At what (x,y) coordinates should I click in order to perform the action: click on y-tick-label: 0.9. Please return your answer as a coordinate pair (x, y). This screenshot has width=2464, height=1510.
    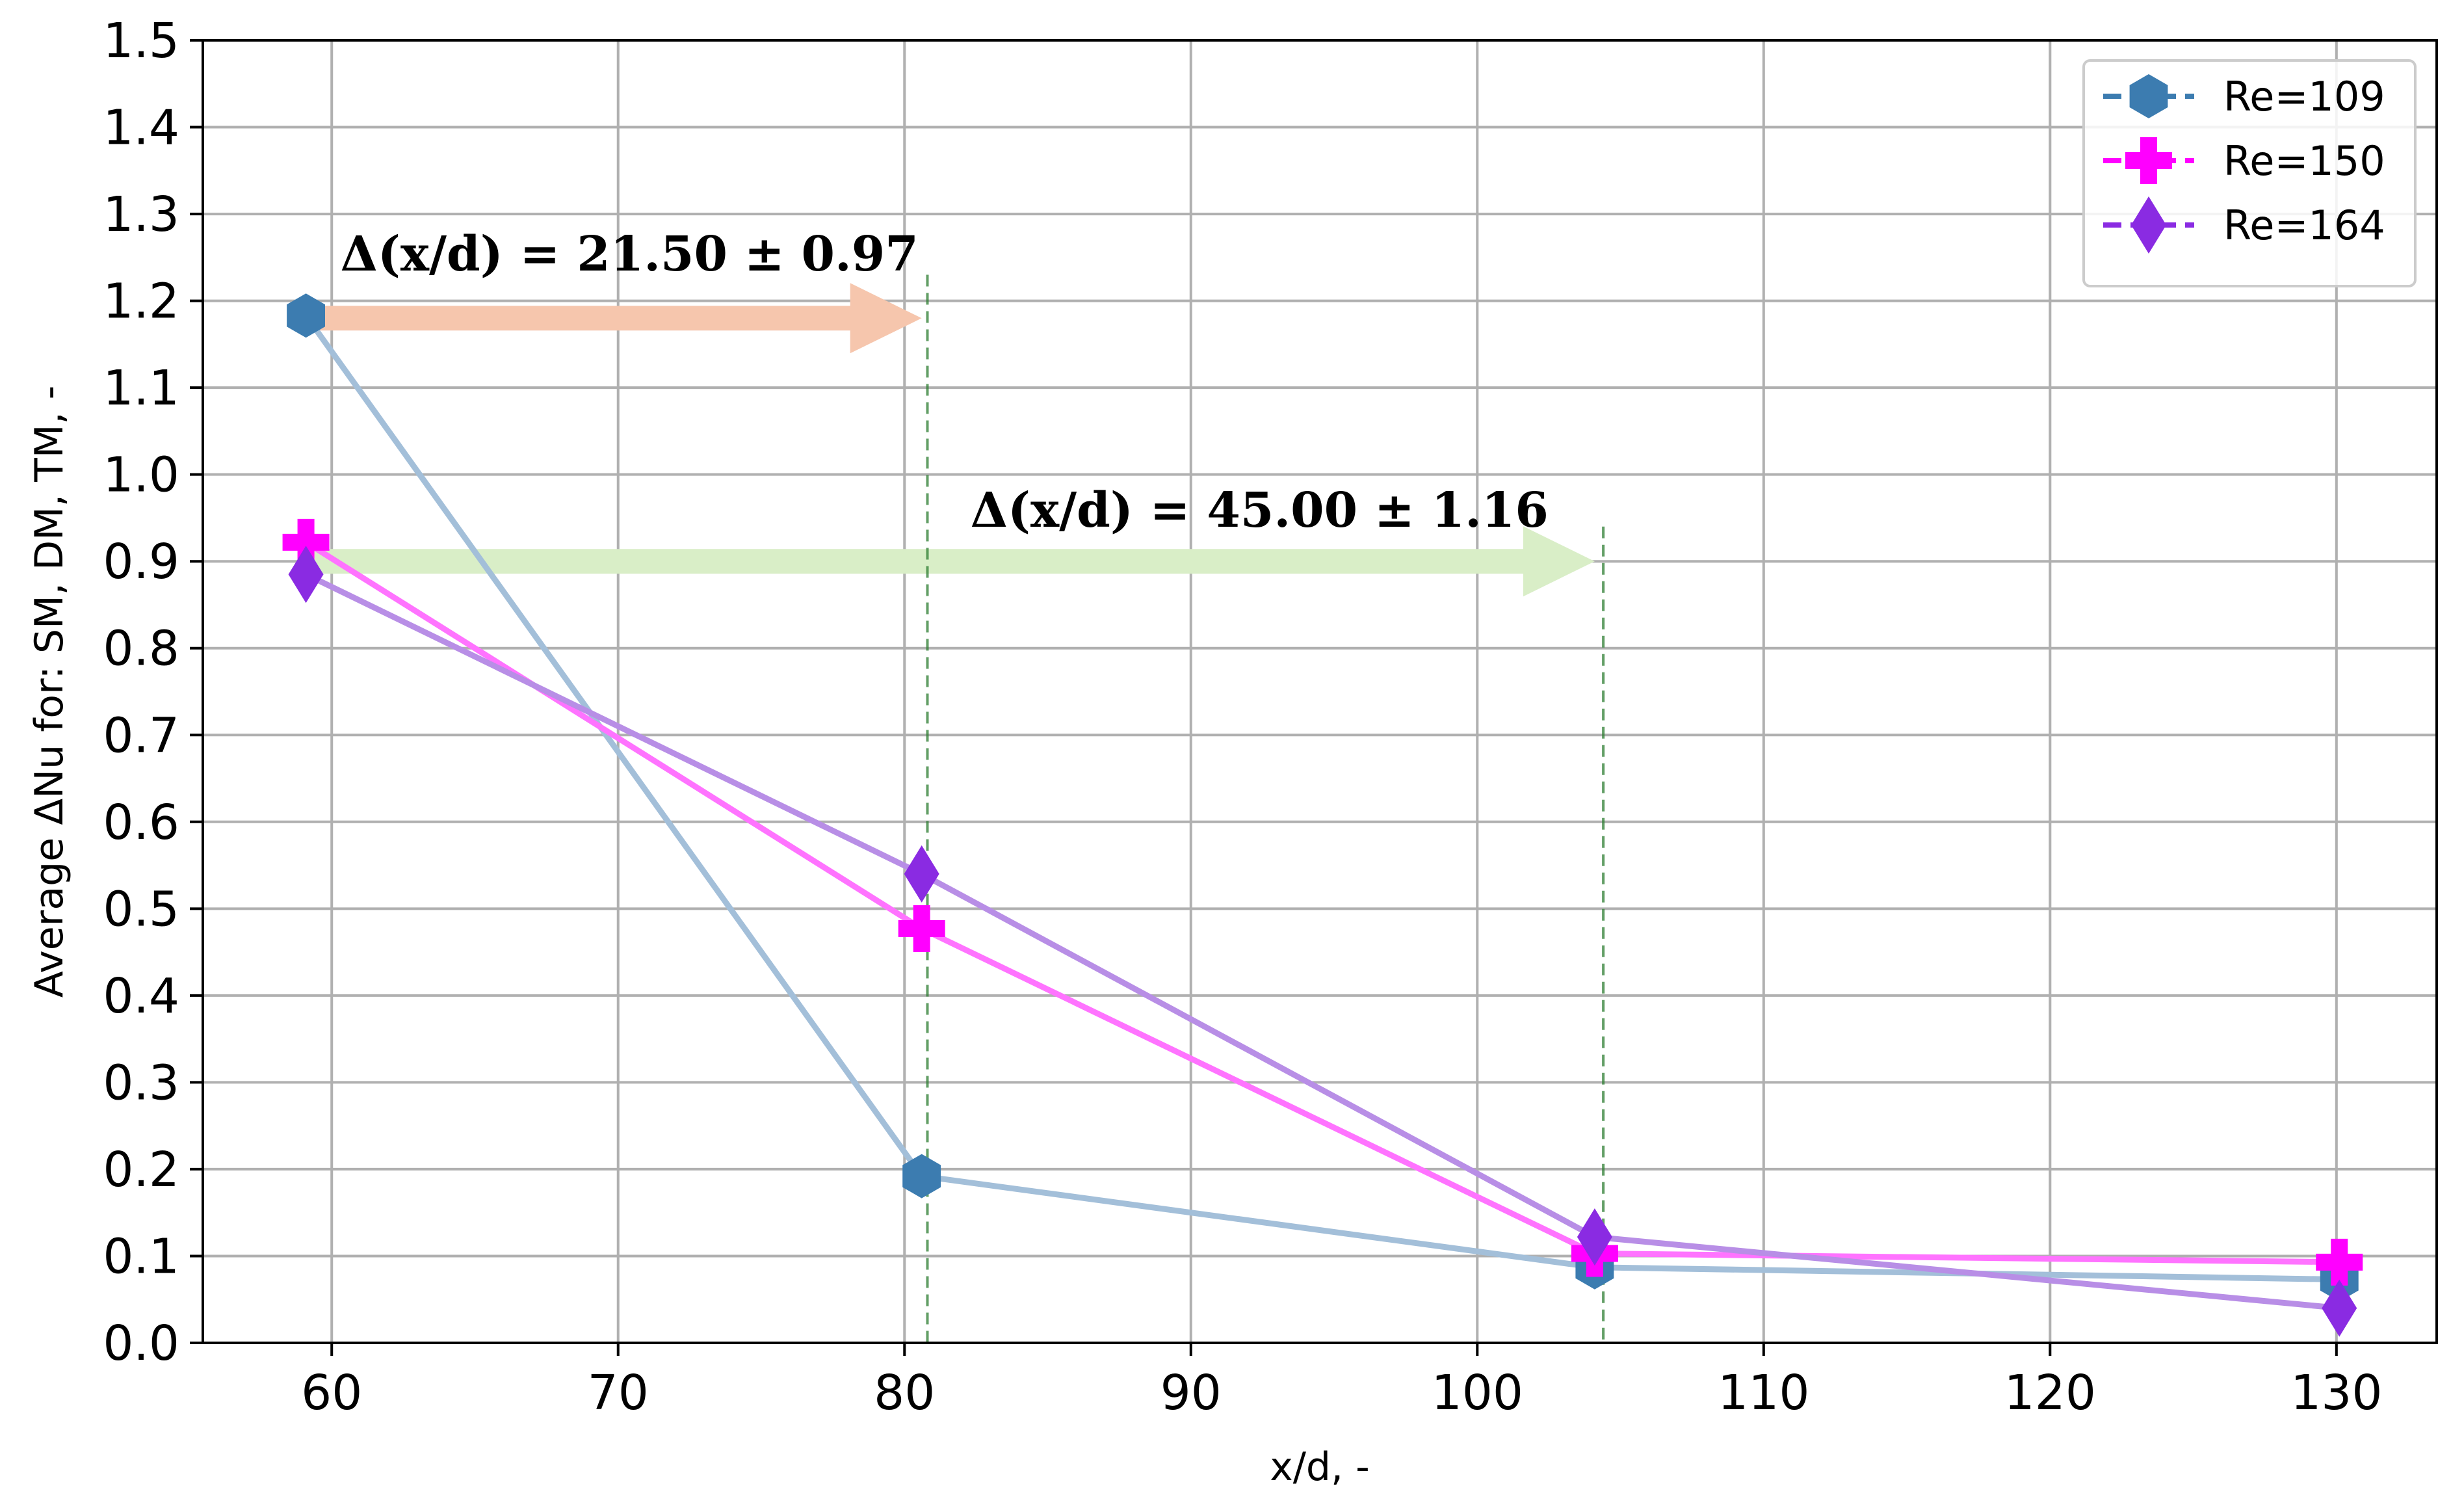
    Looking at the image, I should click on (141, 562).